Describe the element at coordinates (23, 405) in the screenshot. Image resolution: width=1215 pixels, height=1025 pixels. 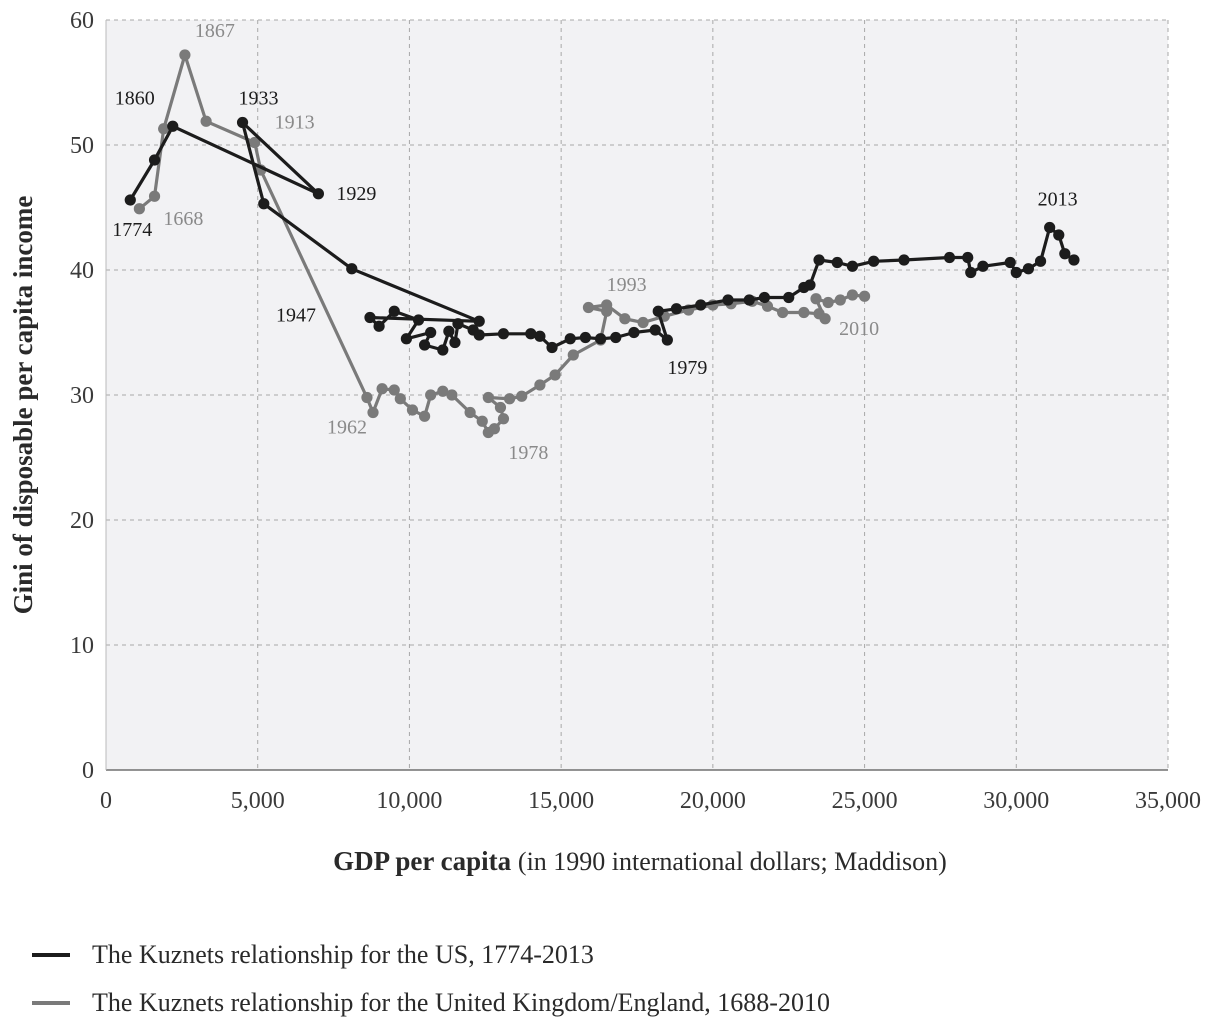
I see `y-axis-title: Gini of disposable per capita income` at that location.